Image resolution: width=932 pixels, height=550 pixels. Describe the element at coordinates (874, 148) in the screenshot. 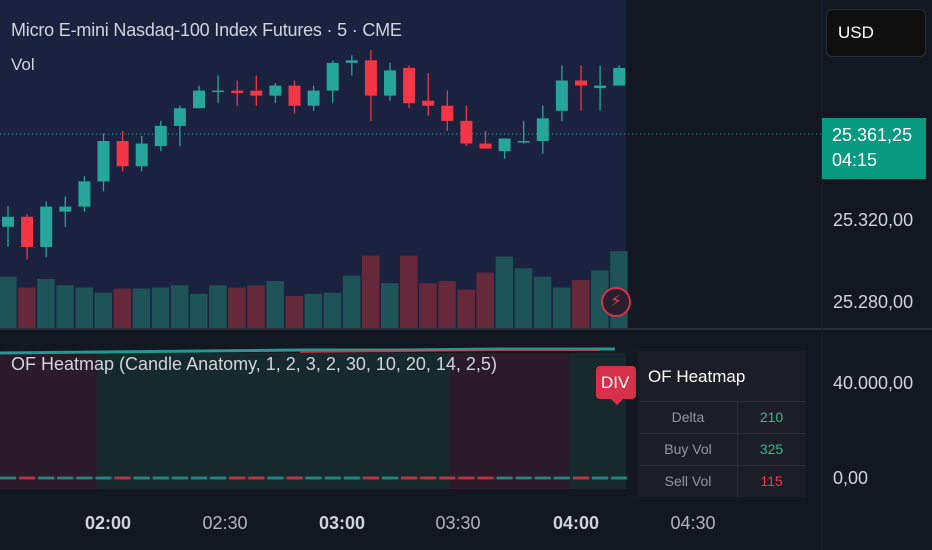

I see `last-price-badge: 25.361,25 04:15` at that location.